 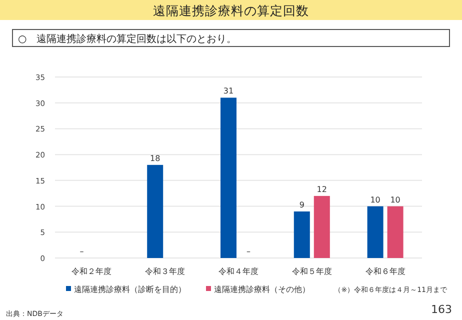 I want to click on legend-label: 遠隔連携診療料（その他）, so click(x=262, y=289).